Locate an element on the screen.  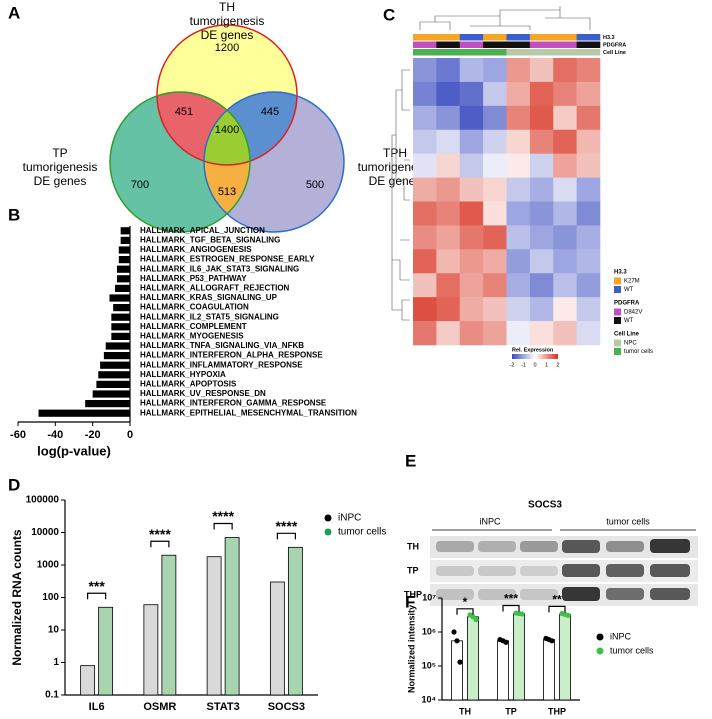
scale-tick-label: 0 is located at coordinates (534, 365).